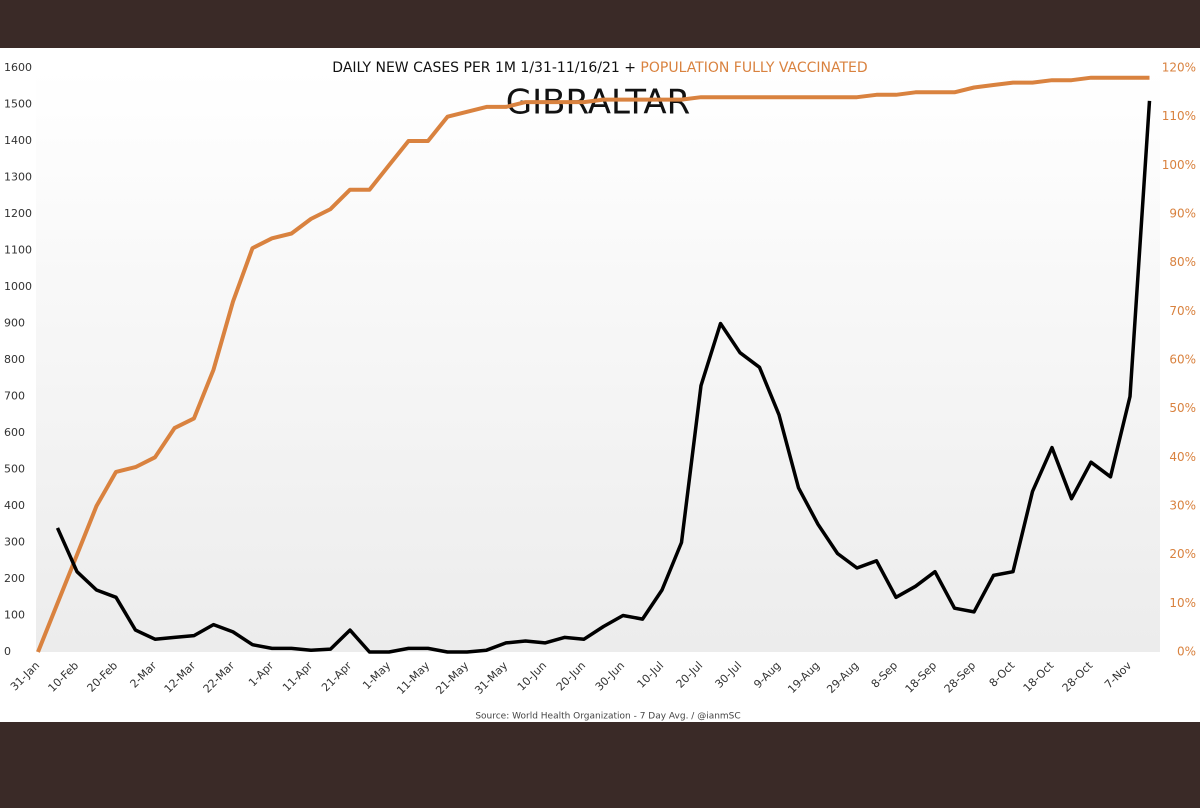 This screenshot has height=808, width=1200. Describe the element at coordinates (1182, 506) in the screenshot. I see `y2-tick-label: 30%` at that location.